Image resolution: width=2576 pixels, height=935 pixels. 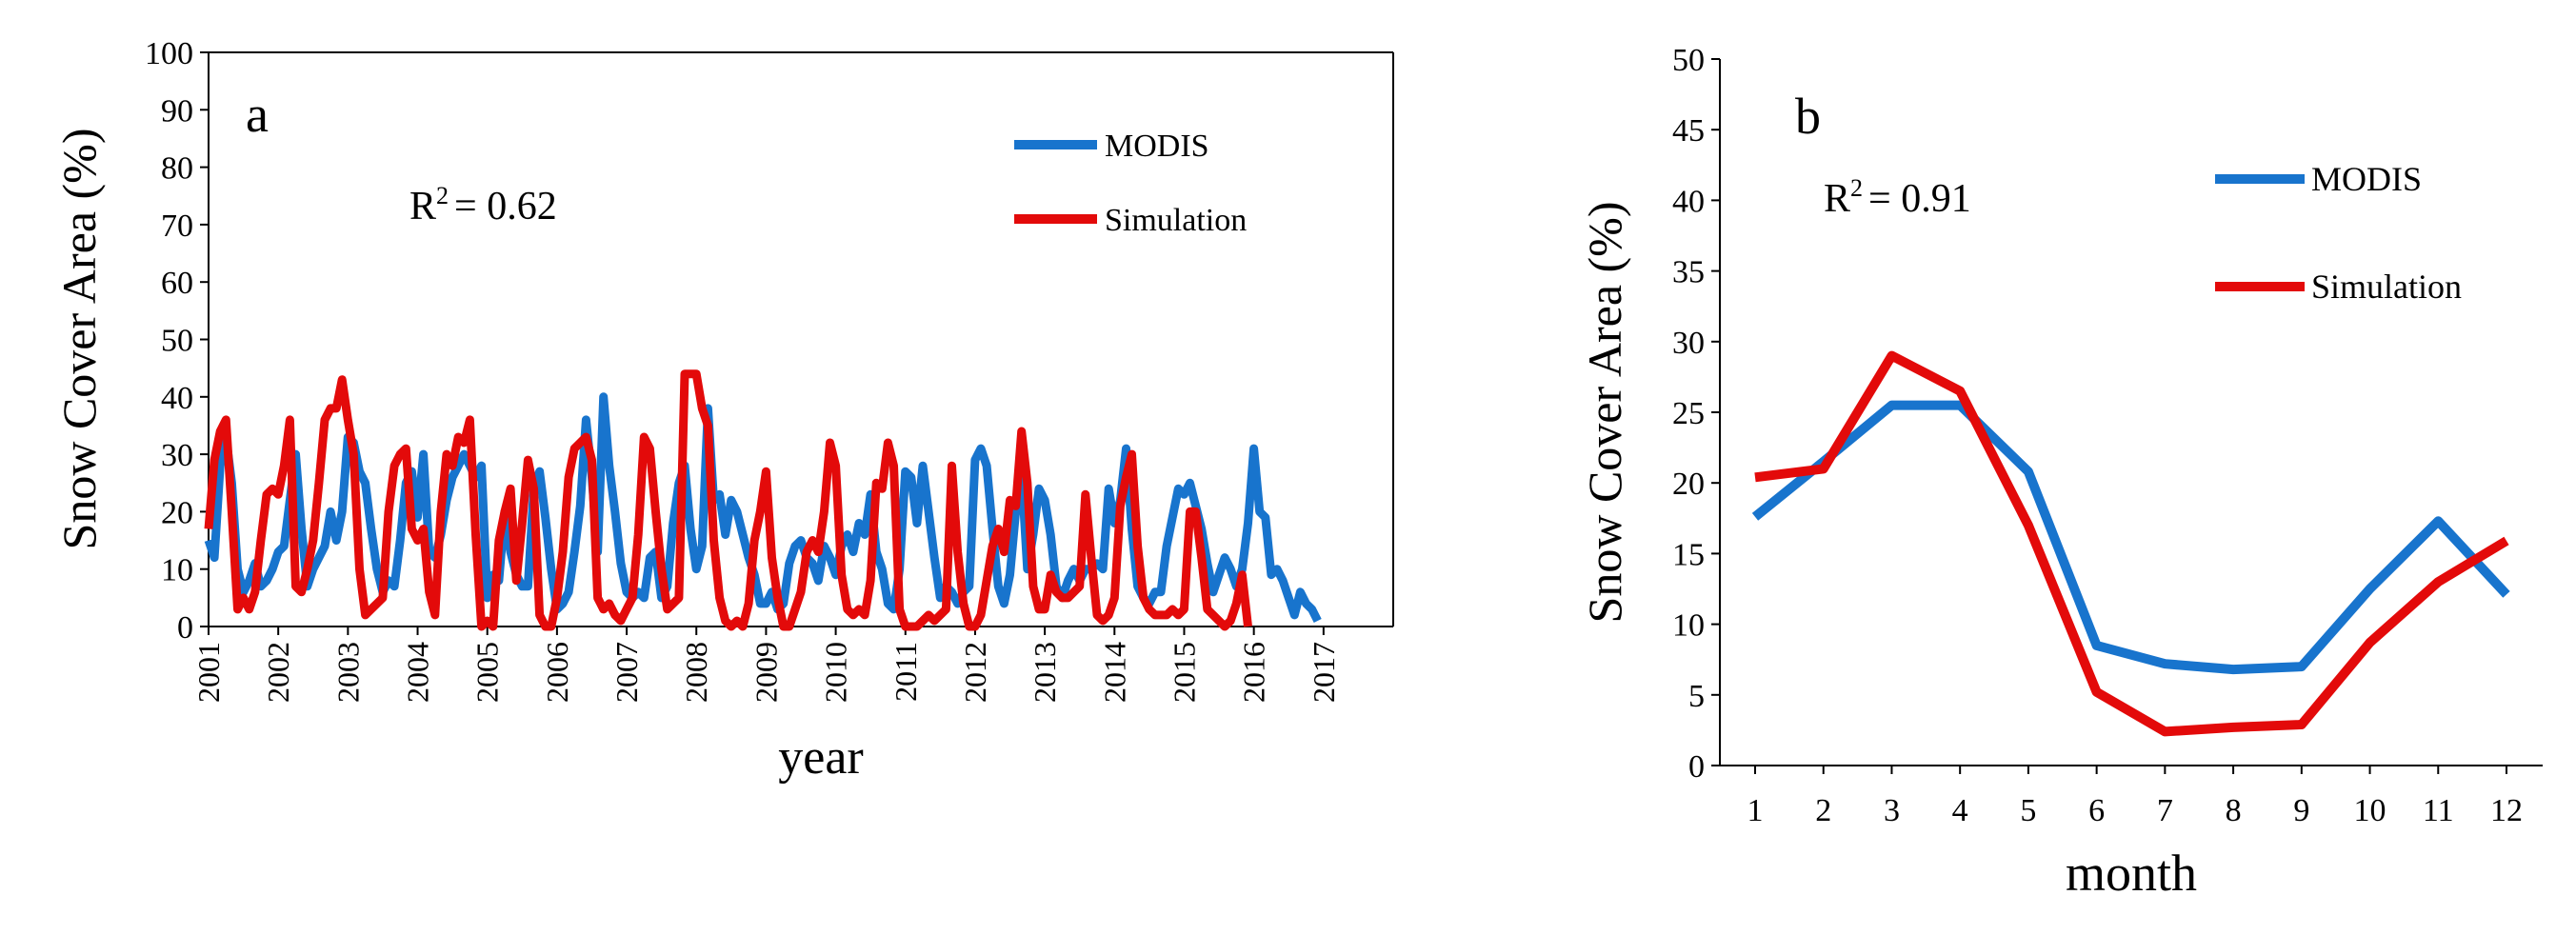 What do you see at coordinates (169, 53) in the screenshot?
I see `y-tick-label: 100` at bounding box center [169, 53].